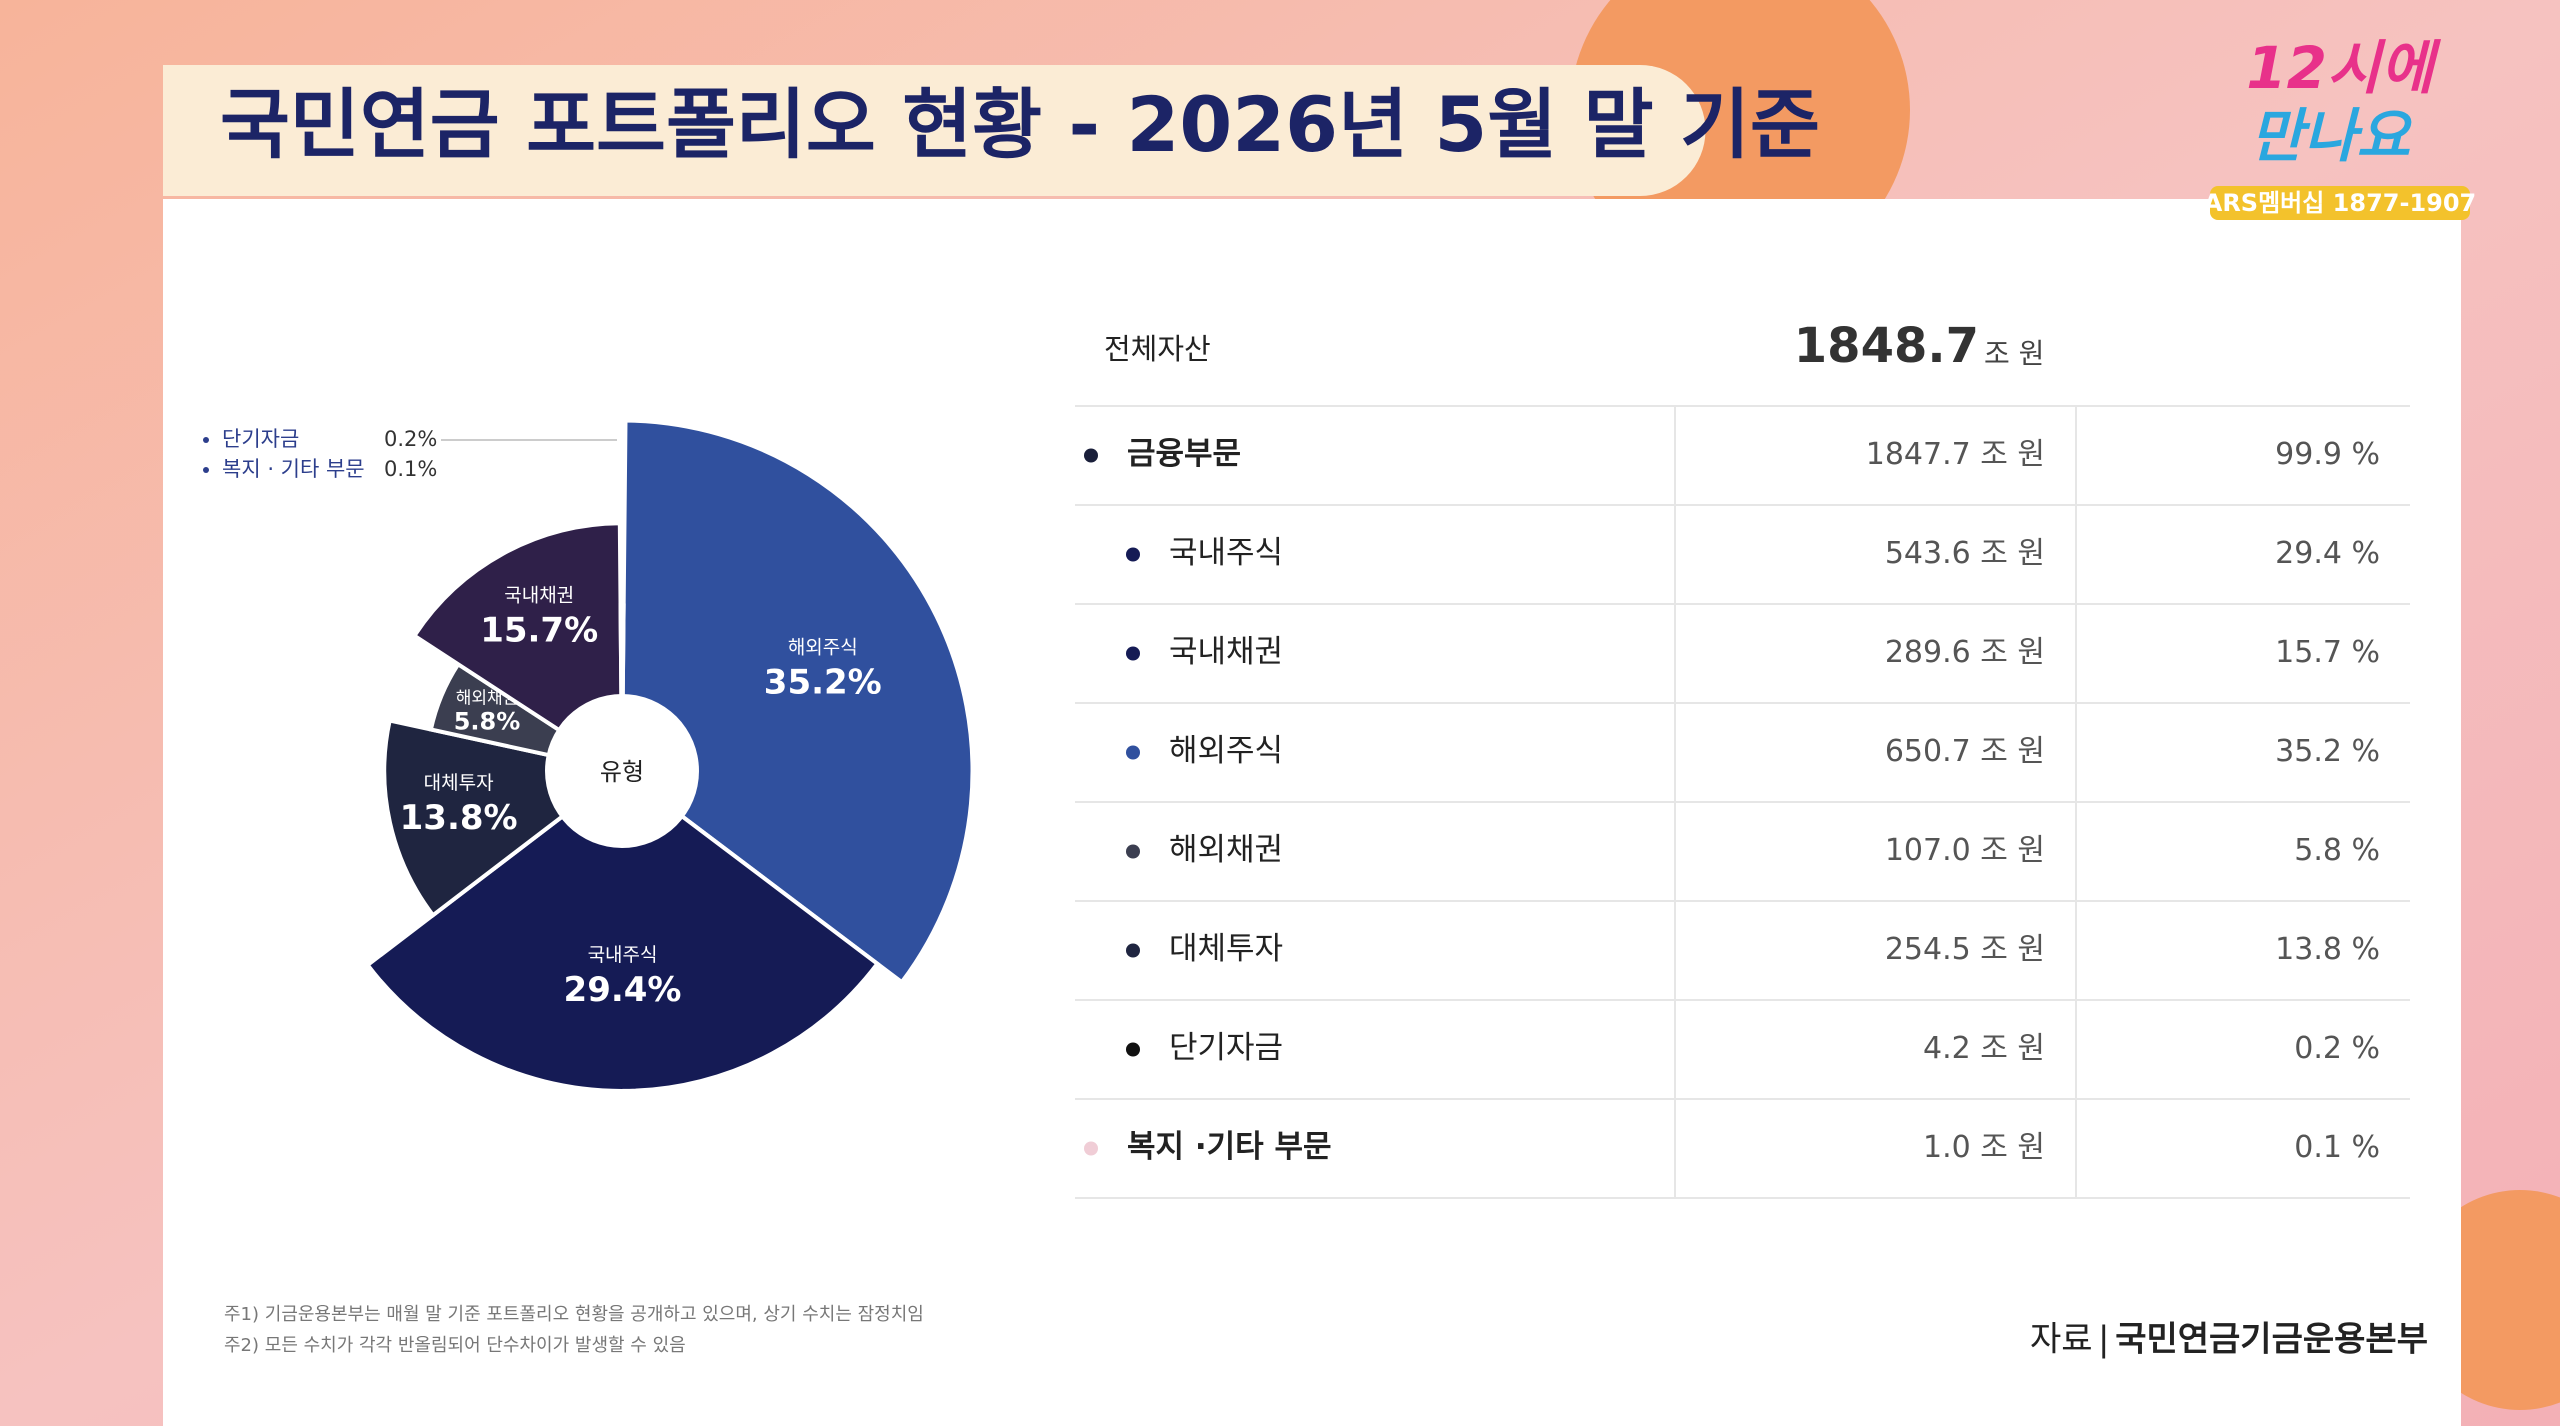 This screenshot has width=2560, height=1426. Describe the element at coordinates (2337, 1147) in the screenshot. I see `row-share: 0.1 %` at that location.